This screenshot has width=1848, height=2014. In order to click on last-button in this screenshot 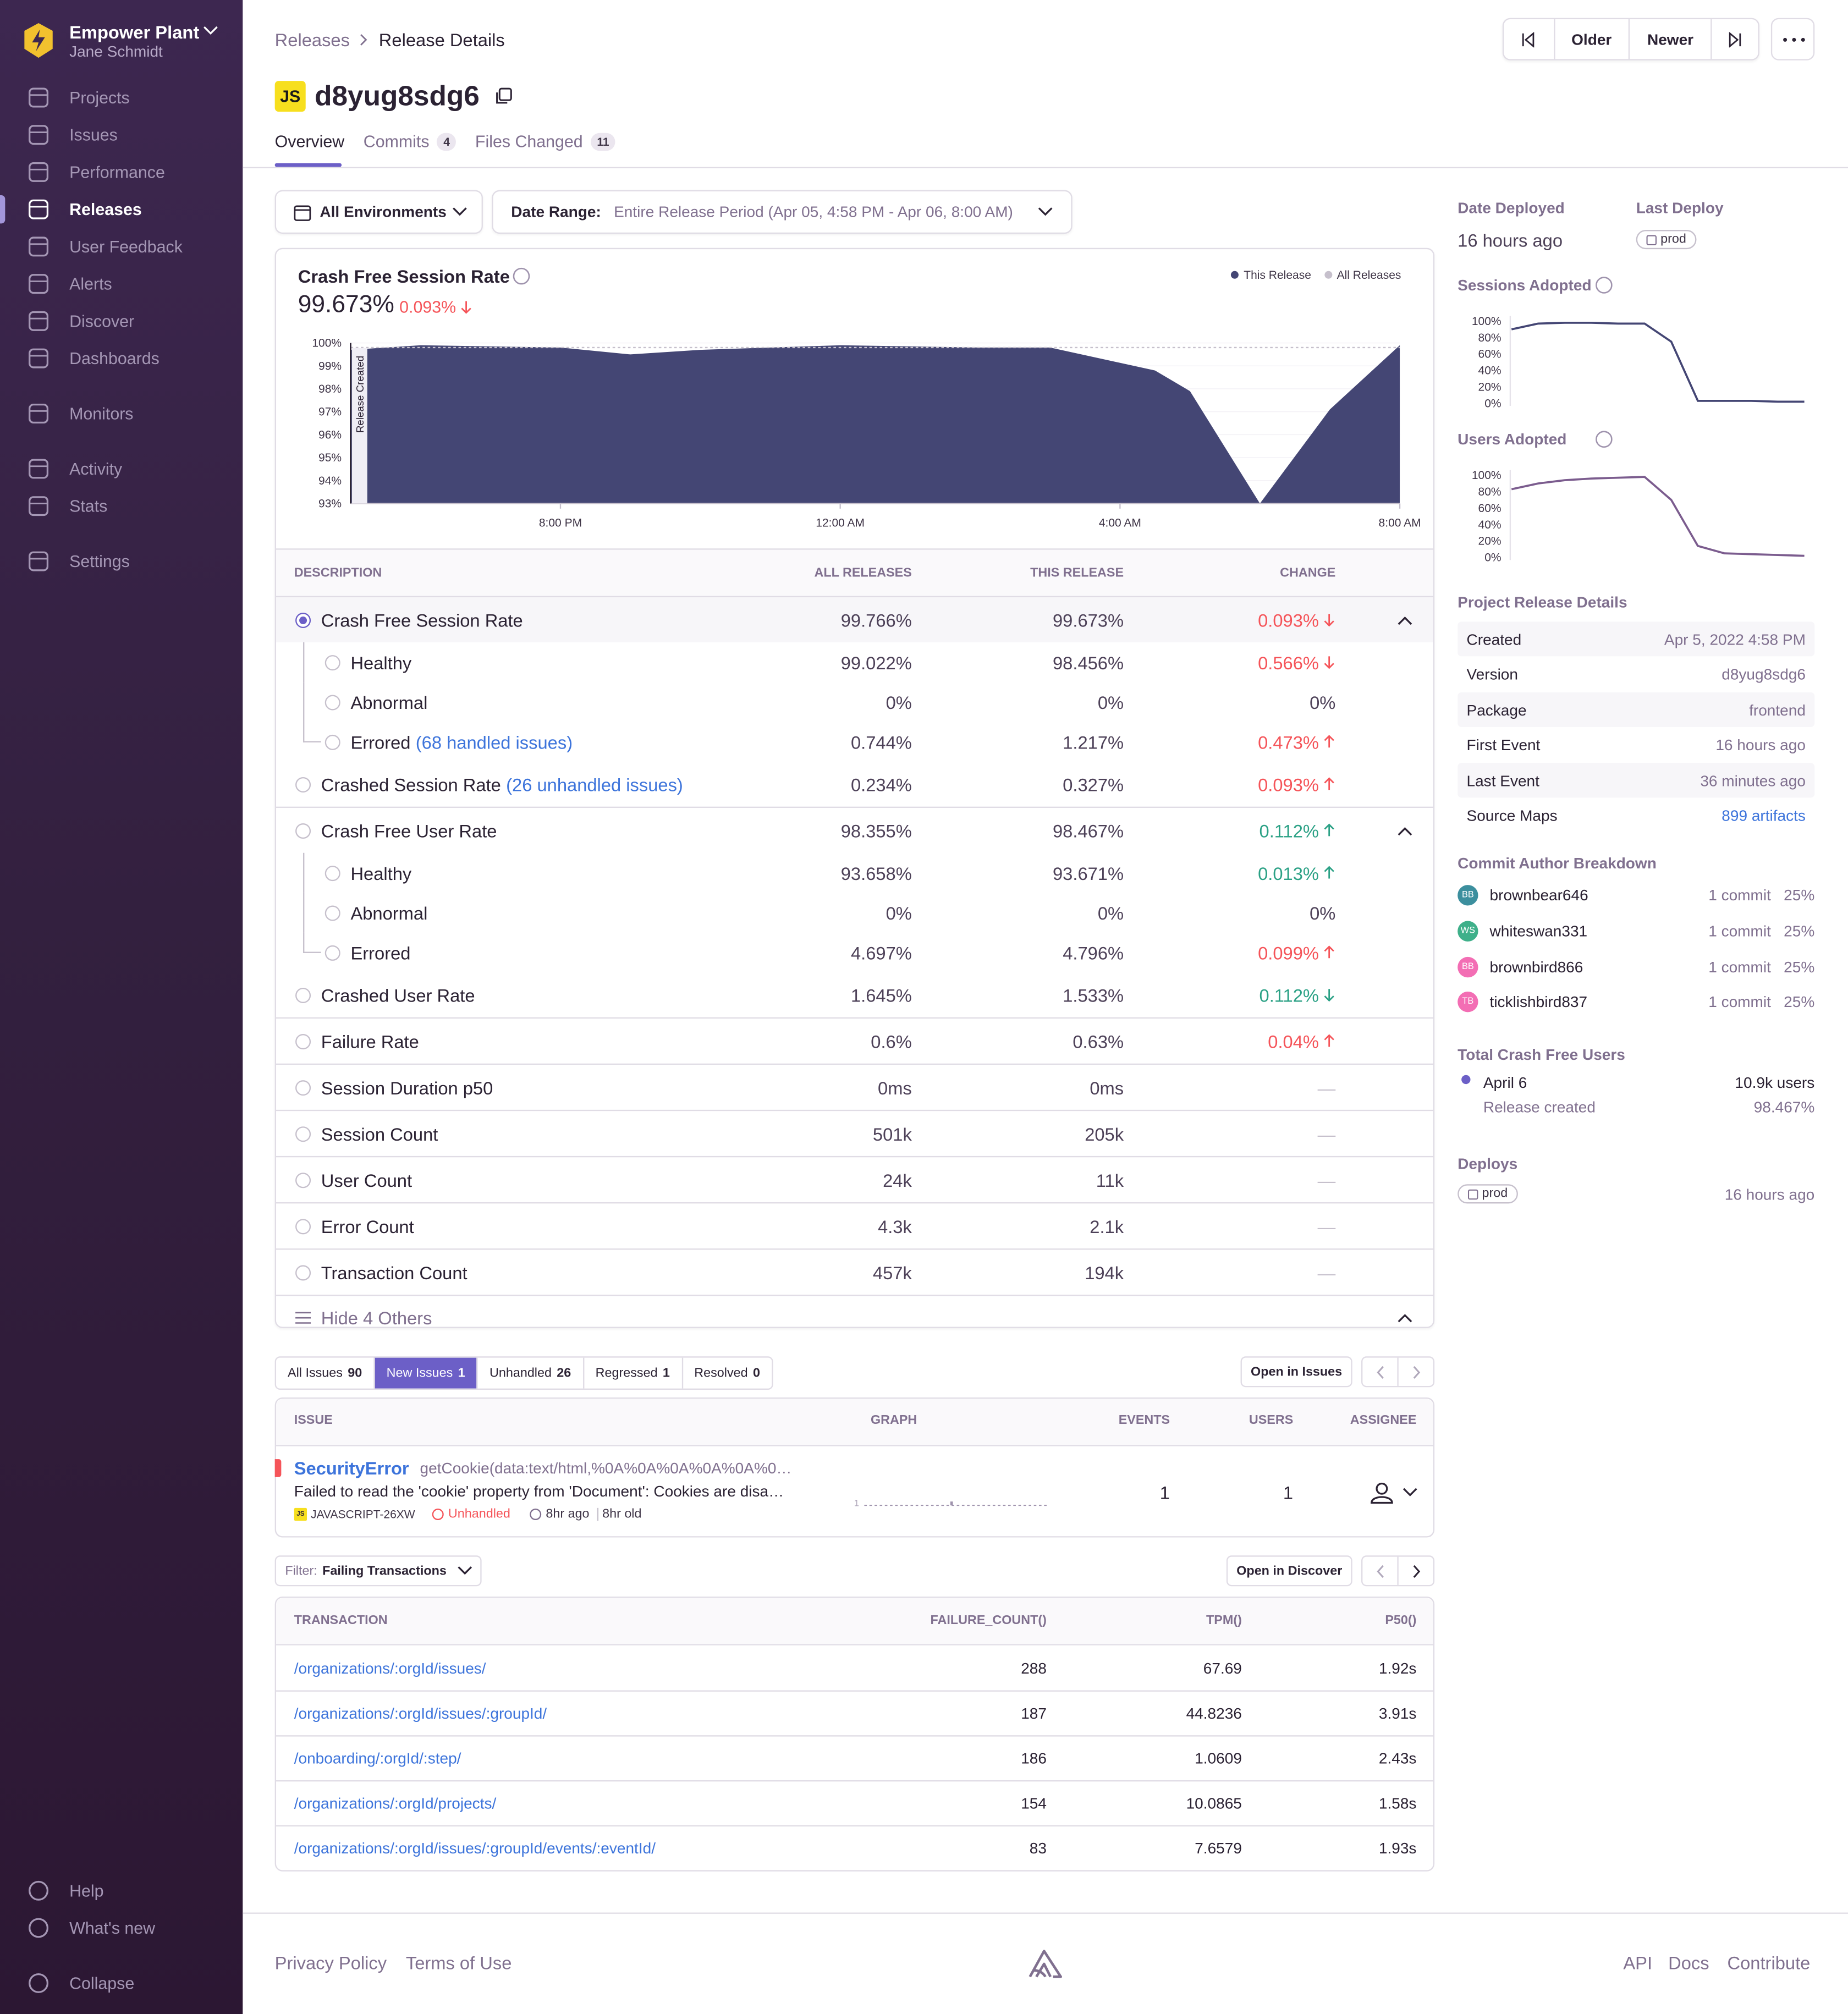, I will do `click(1734, 39)`.